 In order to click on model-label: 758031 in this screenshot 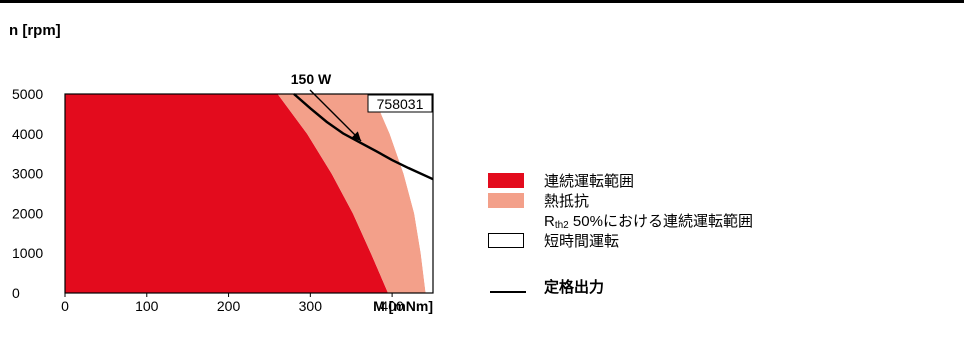, I will do `click(400, 104)`.